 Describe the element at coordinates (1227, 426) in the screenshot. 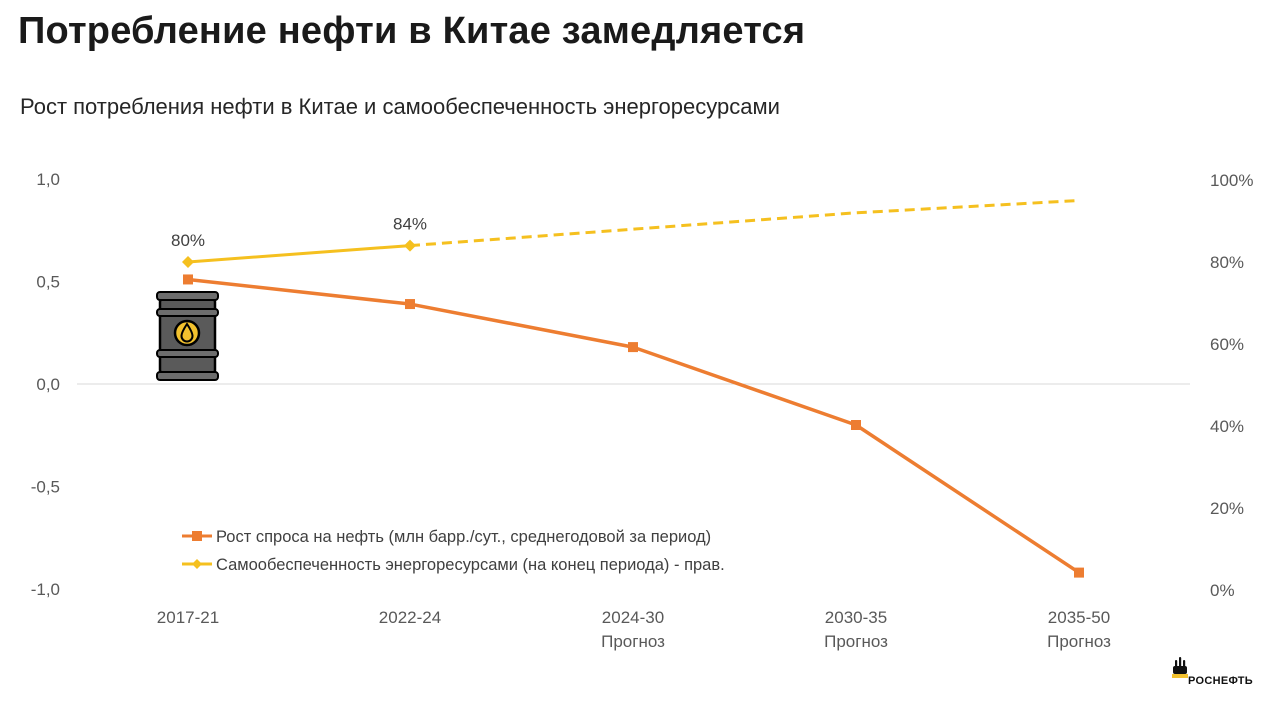

I see `y-right-tick-label: 40%` at that location.